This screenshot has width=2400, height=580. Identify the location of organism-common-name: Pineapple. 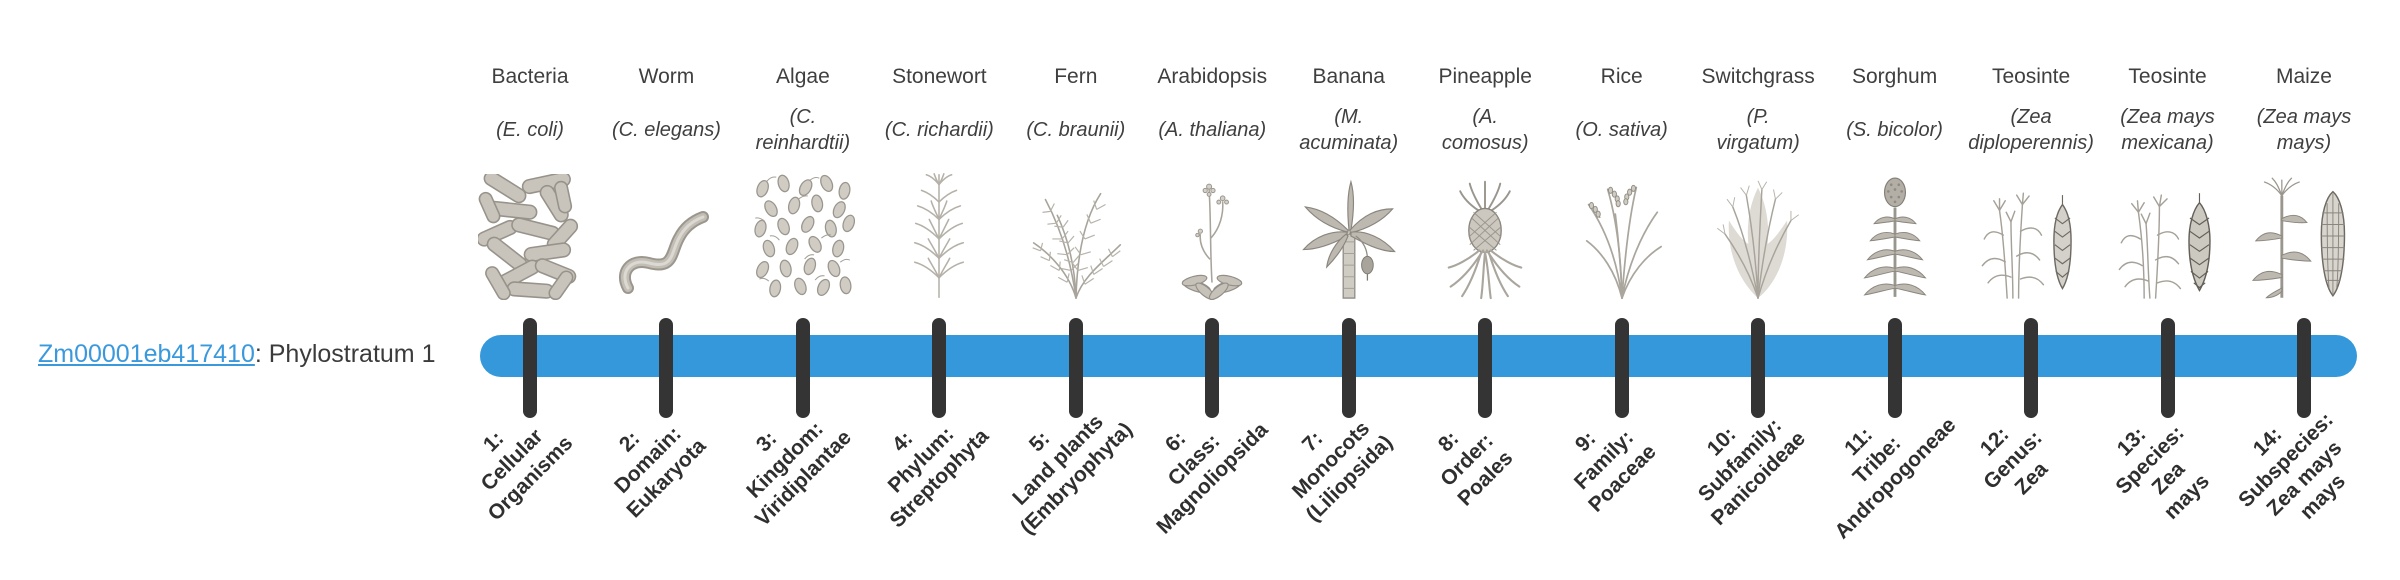
(1485, 76).